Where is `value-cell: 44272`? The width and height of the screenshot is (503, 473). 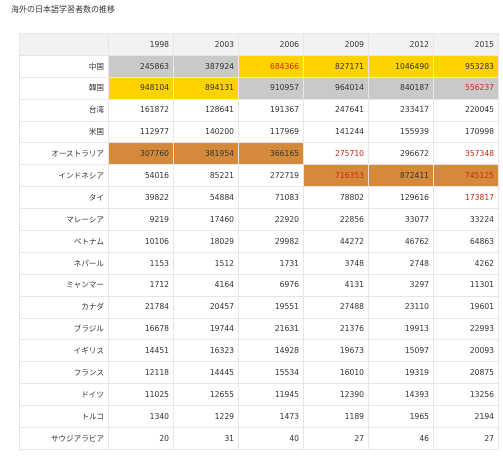 value-cell: 44272 is located at coordinates (336, 241).